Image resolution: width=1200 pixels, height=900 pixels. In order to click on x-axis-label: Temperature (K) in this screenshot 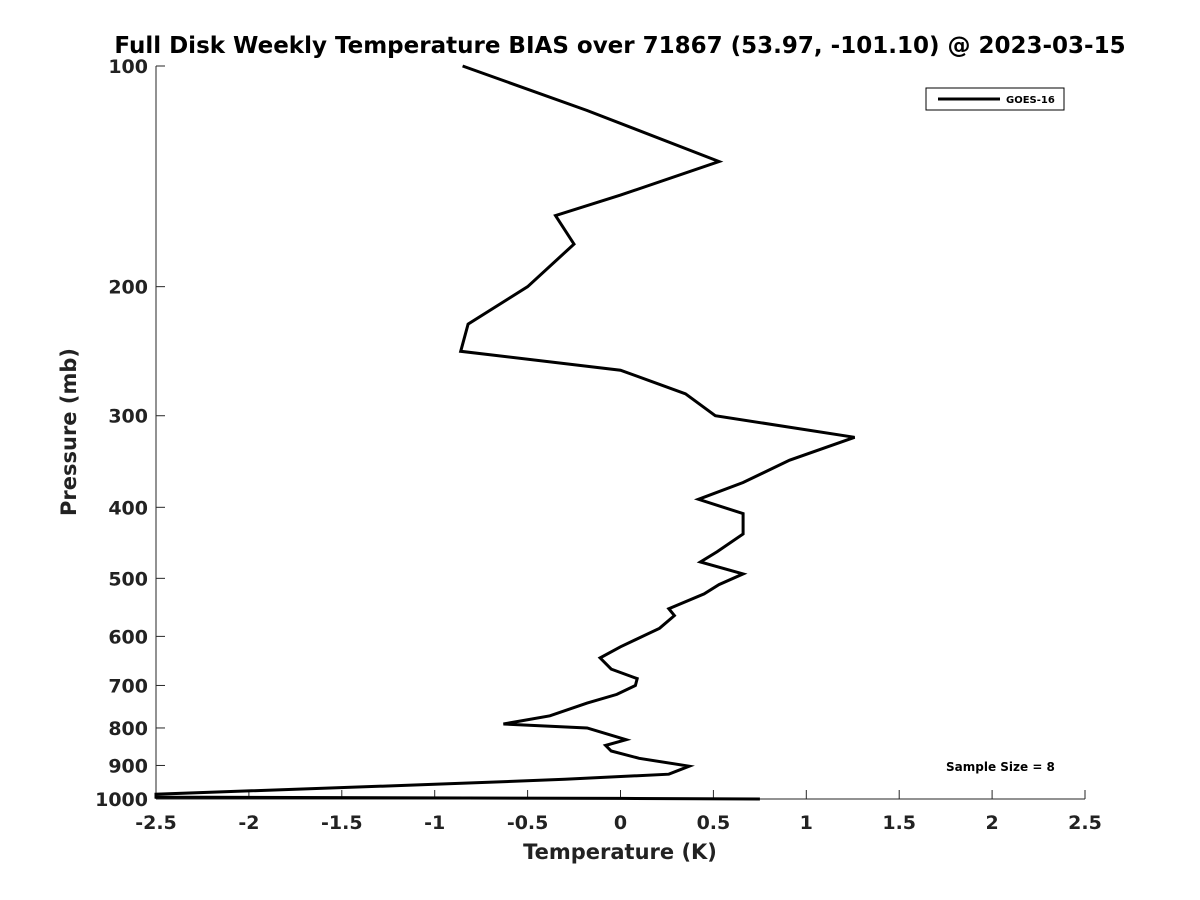, I will do `click(620, 852)`.